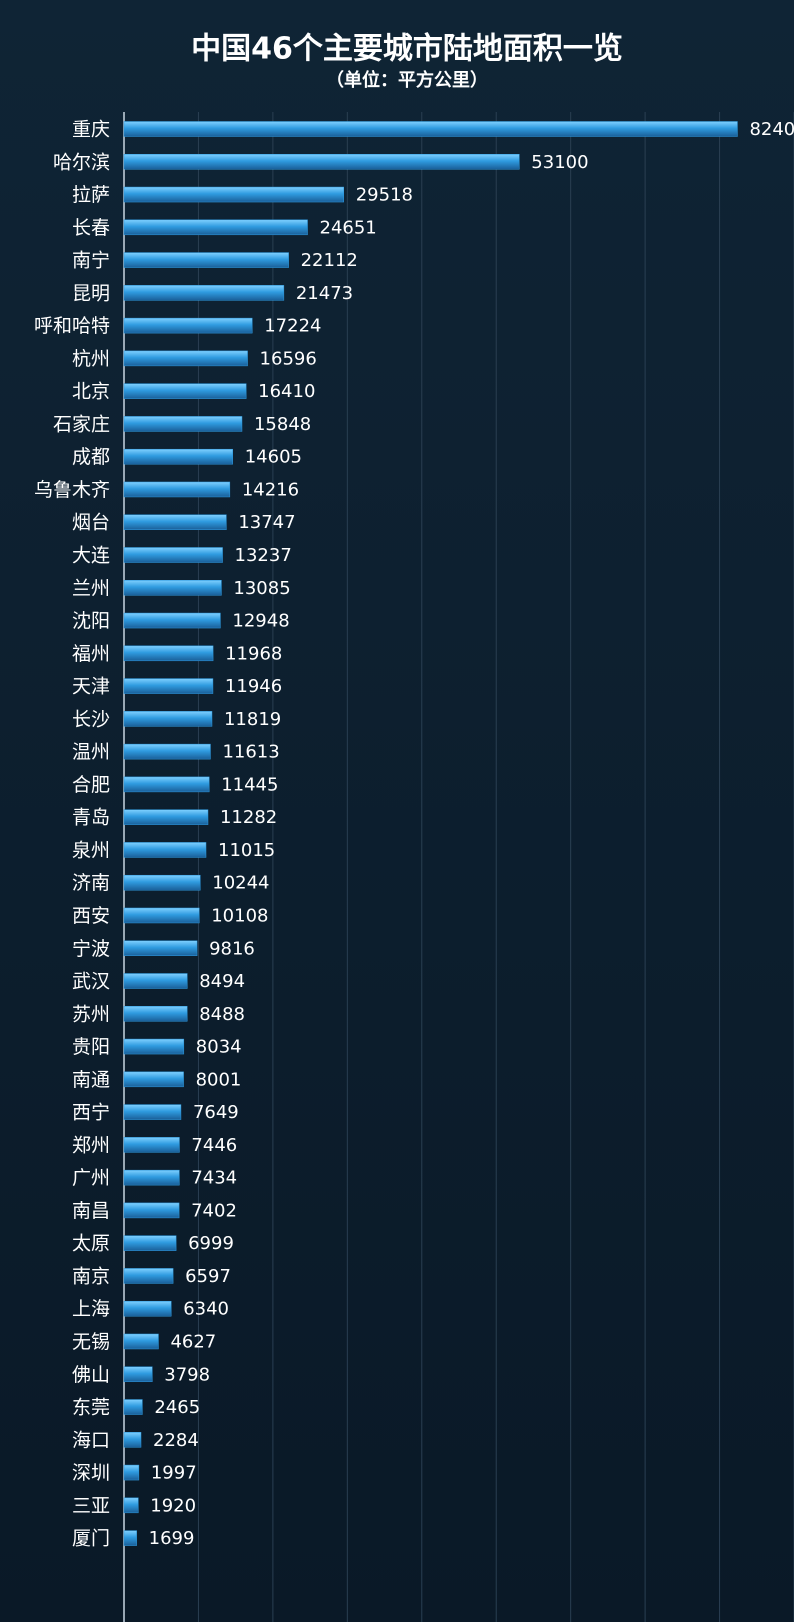 Image resolution: width=794 pixels, height=1622 pixels. Describe the element at coordinates (263, 555) in the screenshot. I see `value-label: 13237` at that location.